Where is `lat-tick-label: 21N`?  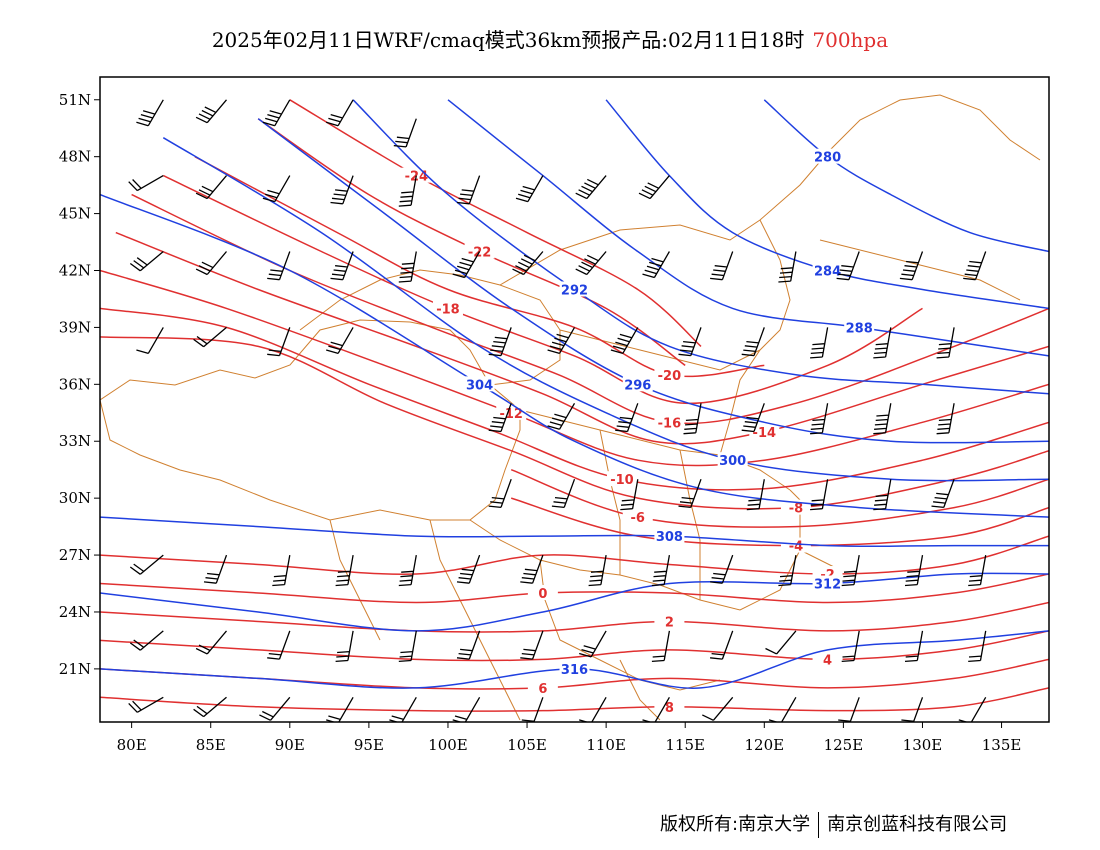
lat-tick-label: 21N is located at coordinates (75, 669).